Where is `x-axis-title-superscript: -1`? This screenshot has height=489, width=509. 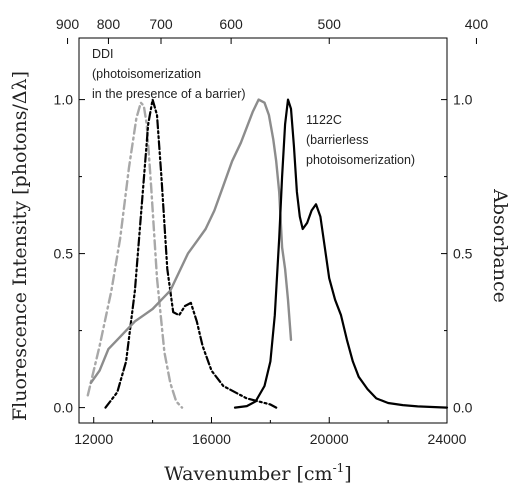
x-axis-title-superscript: -1 is located at coordinates (339, 468).